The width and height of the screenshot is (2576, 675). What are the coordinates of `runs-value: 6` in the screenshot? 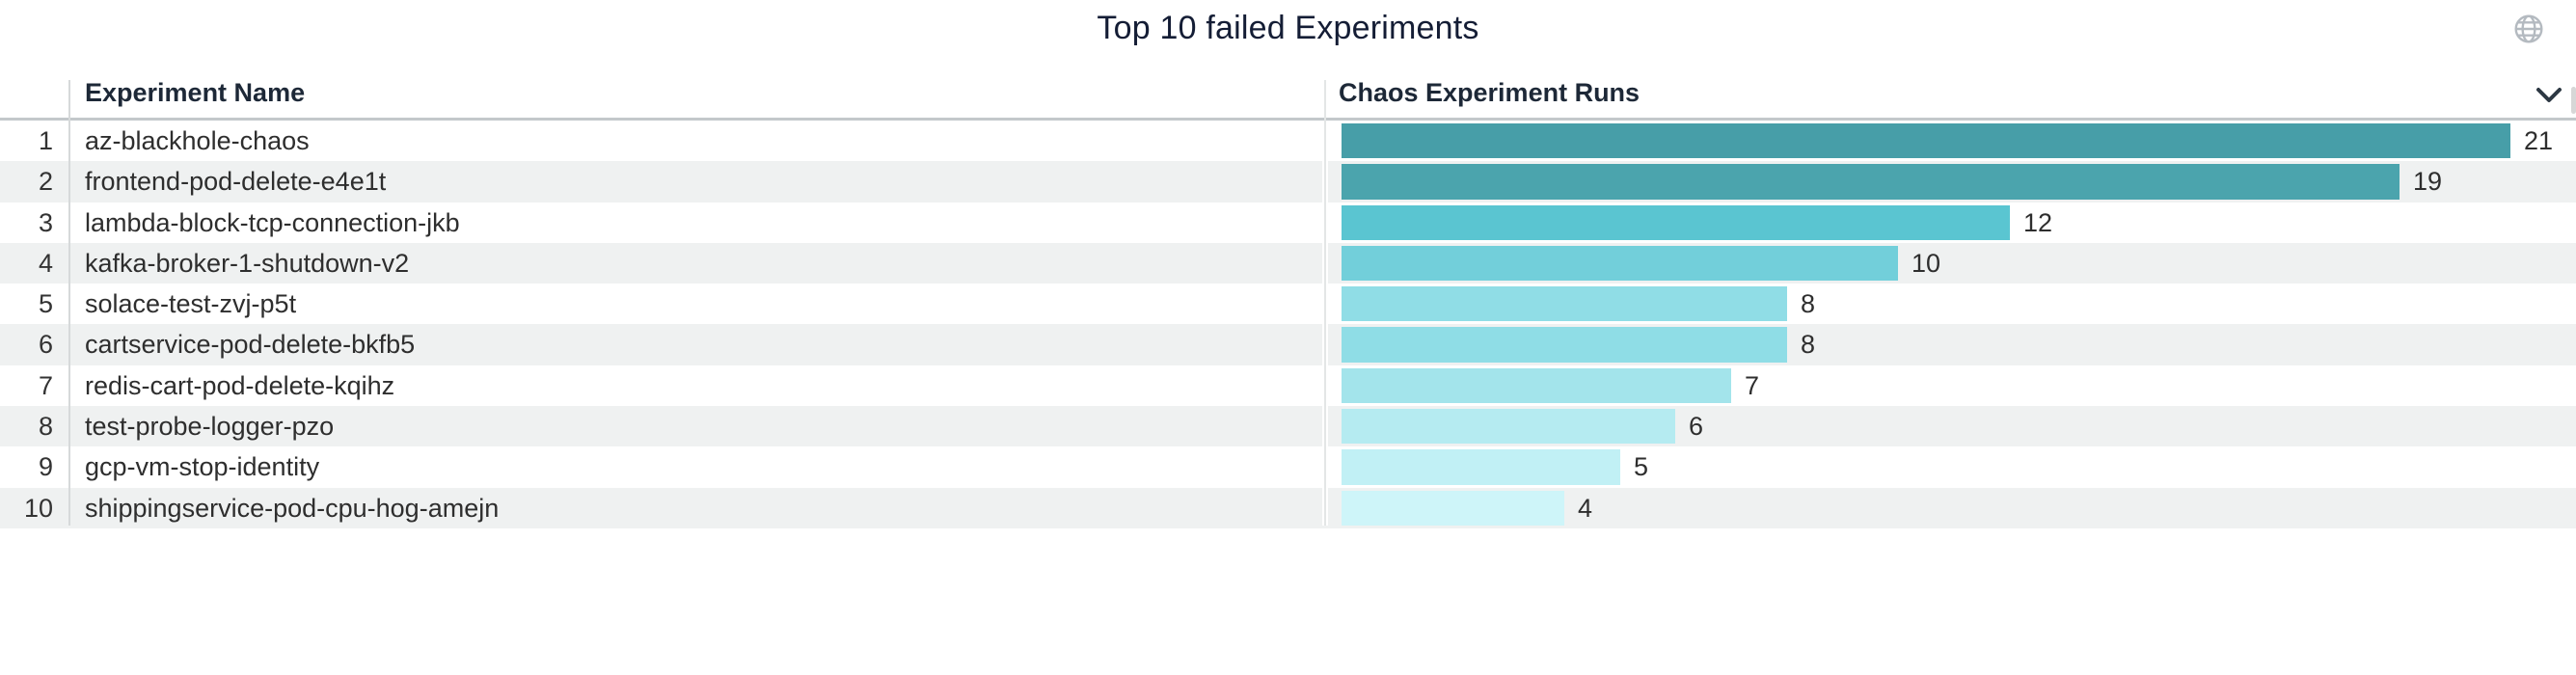 It's located at (1696, 427).